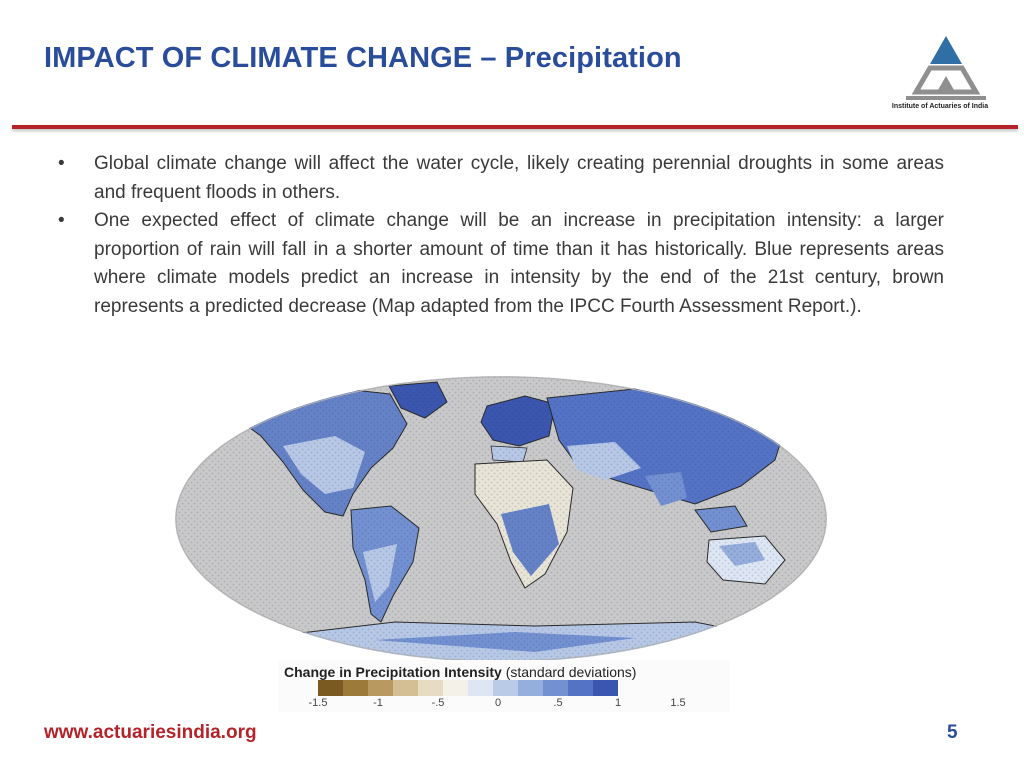  I want to click on legend-tick-label: -1, so click(378, 703).